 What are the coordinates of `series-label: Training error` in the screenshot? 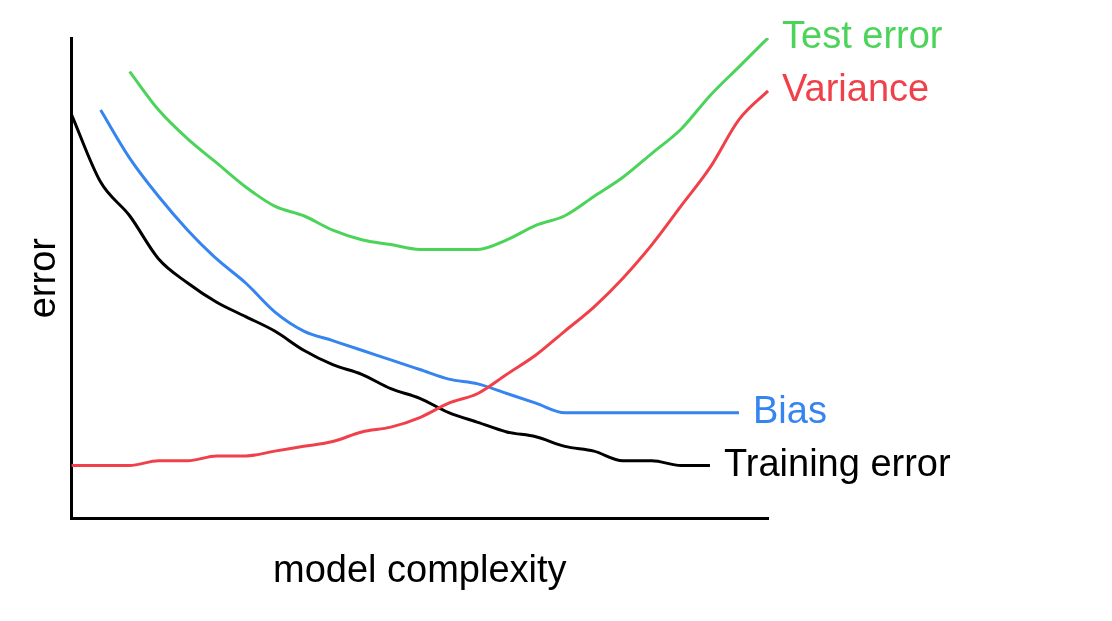 It's located at (837, 463).